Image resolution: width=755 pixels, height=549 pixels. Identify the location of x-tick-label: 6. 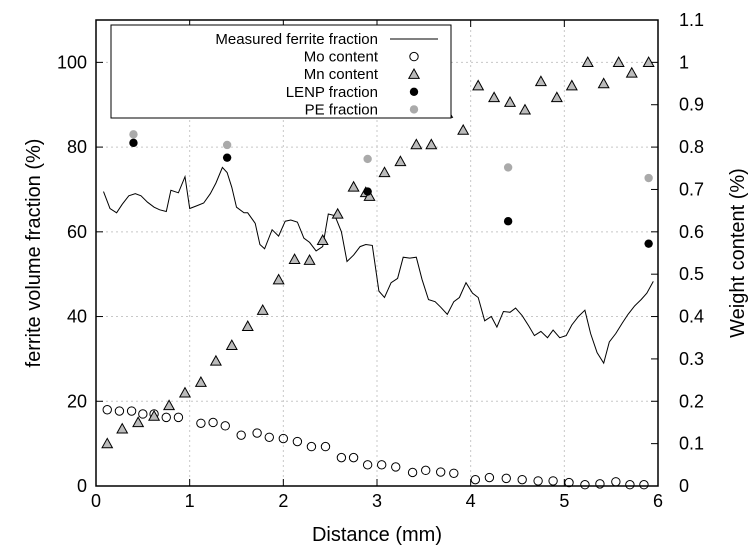
(658, 501).